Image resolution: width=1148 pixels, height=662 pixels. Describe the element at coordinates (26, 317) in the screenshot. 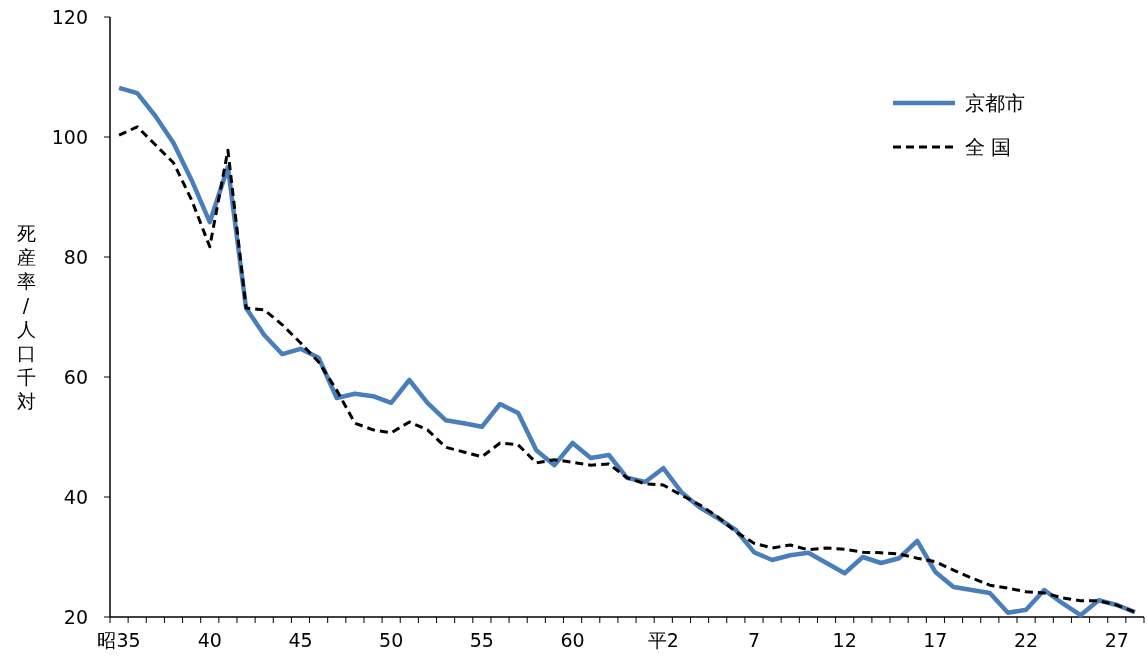

I see `y-axis-title: 死産率/人口千対` at that location.